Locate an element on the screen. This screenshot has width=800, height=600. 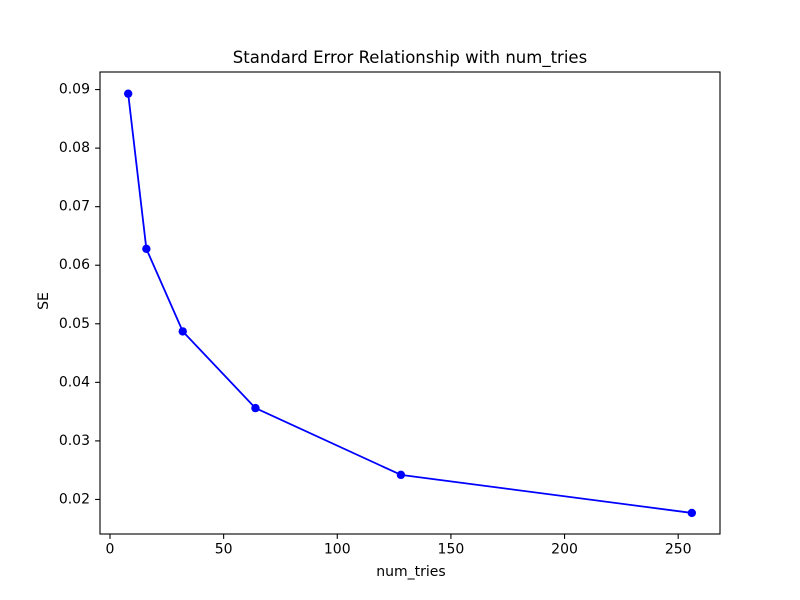
y-axis-label: SE is located at coordinates (44, 301).